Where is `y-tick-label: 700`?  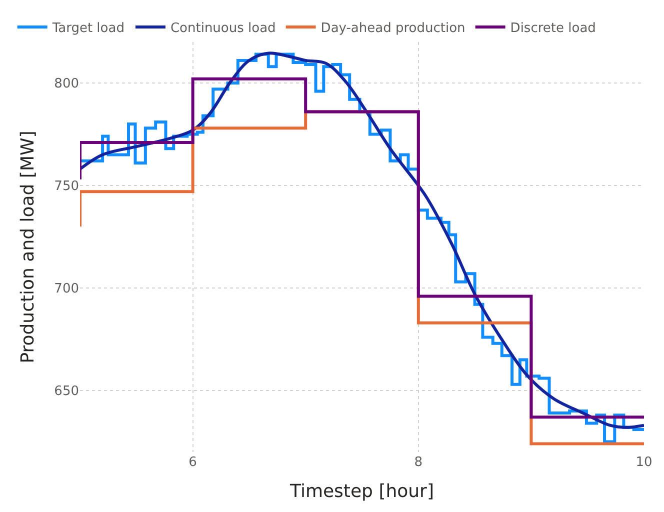 y-tick-label: 700 is located at coordinates (66, 289).